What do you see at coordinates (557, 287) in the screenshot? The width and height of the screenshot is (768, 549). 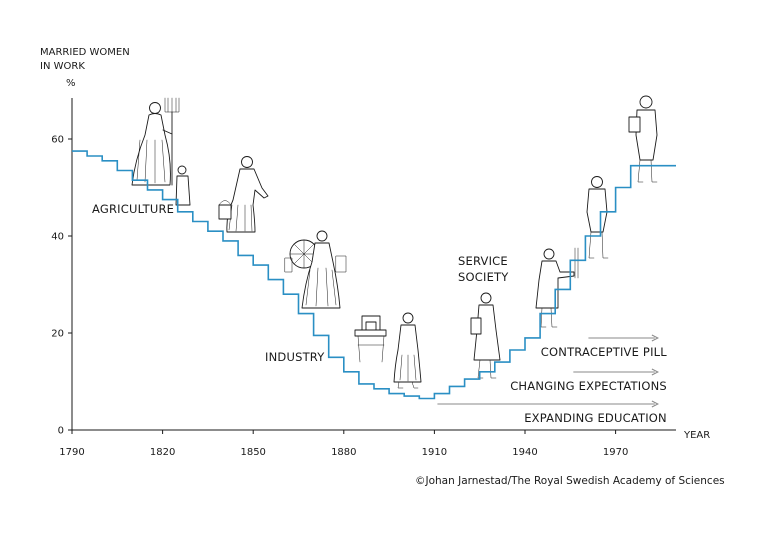 I see `shop-clerk-woman-illustration` at bounding box center [557, 287].